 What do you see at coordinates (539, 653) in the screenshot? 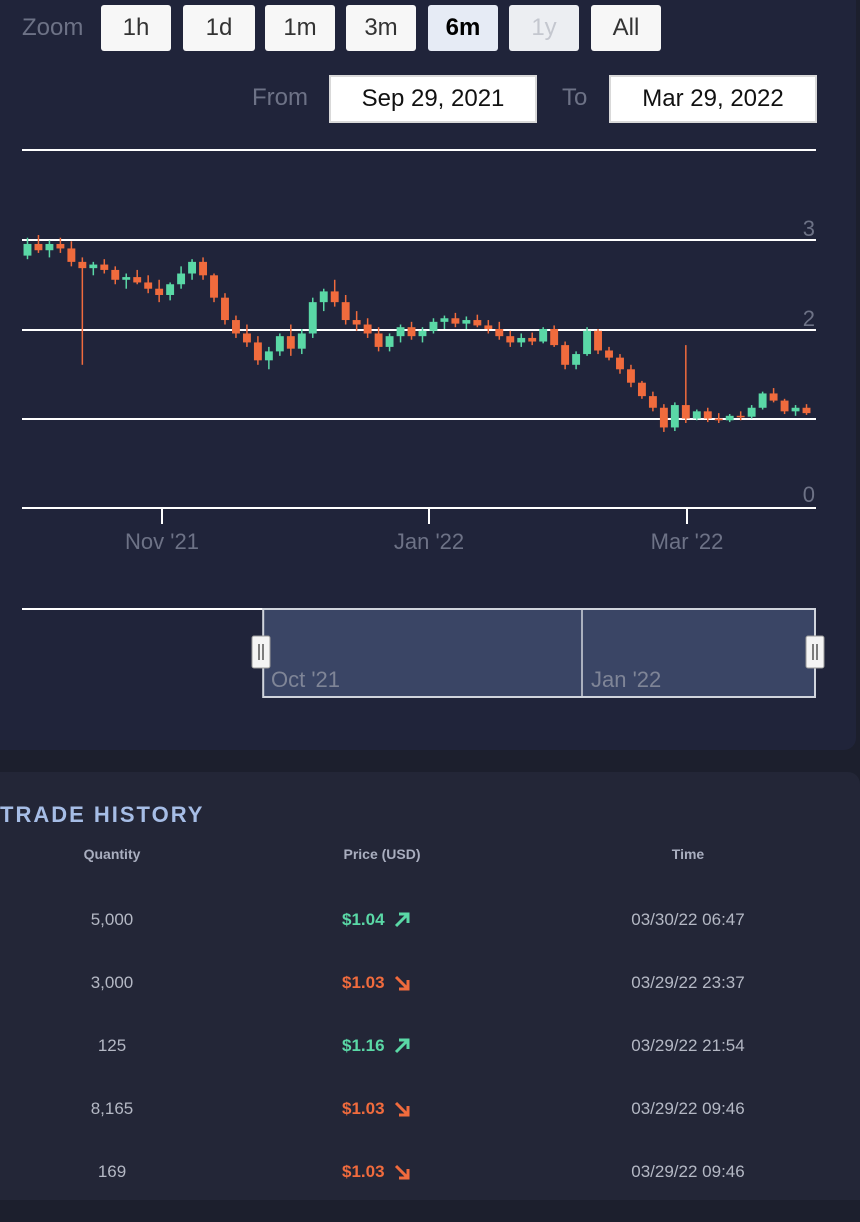
I see `navigator-selection` at bounding box center [539, 653].